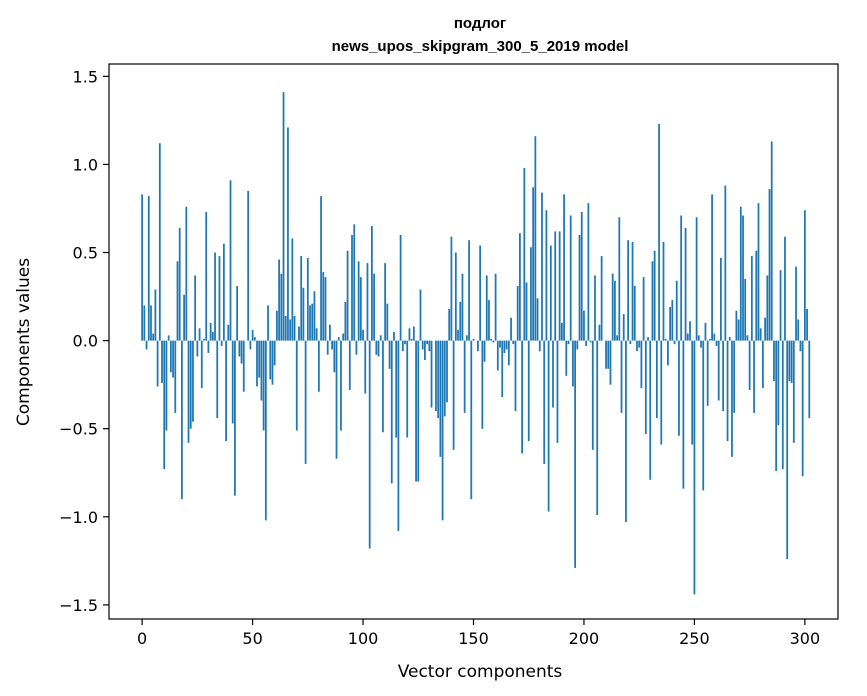  I want to click on y-tick-label: −1.0, so click(78, 517).